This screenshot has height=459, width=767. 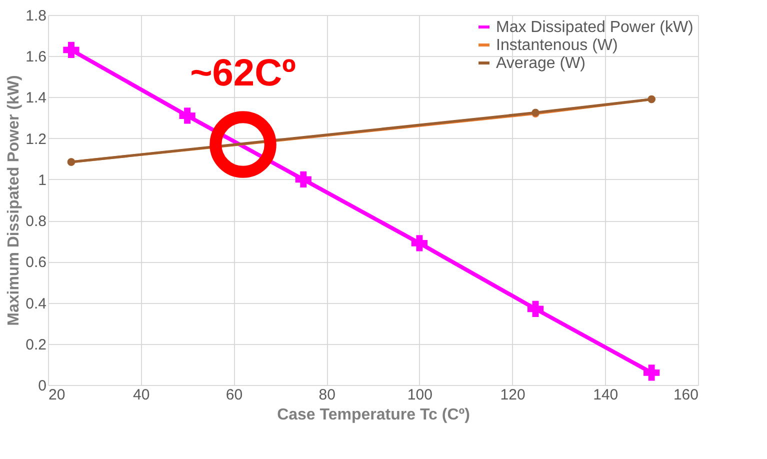 What do you see at coordinates (595, 27) in the screenshot?
I see `legend-label: Max Dissipated Power (kW)` at bounding box center [595, 27].